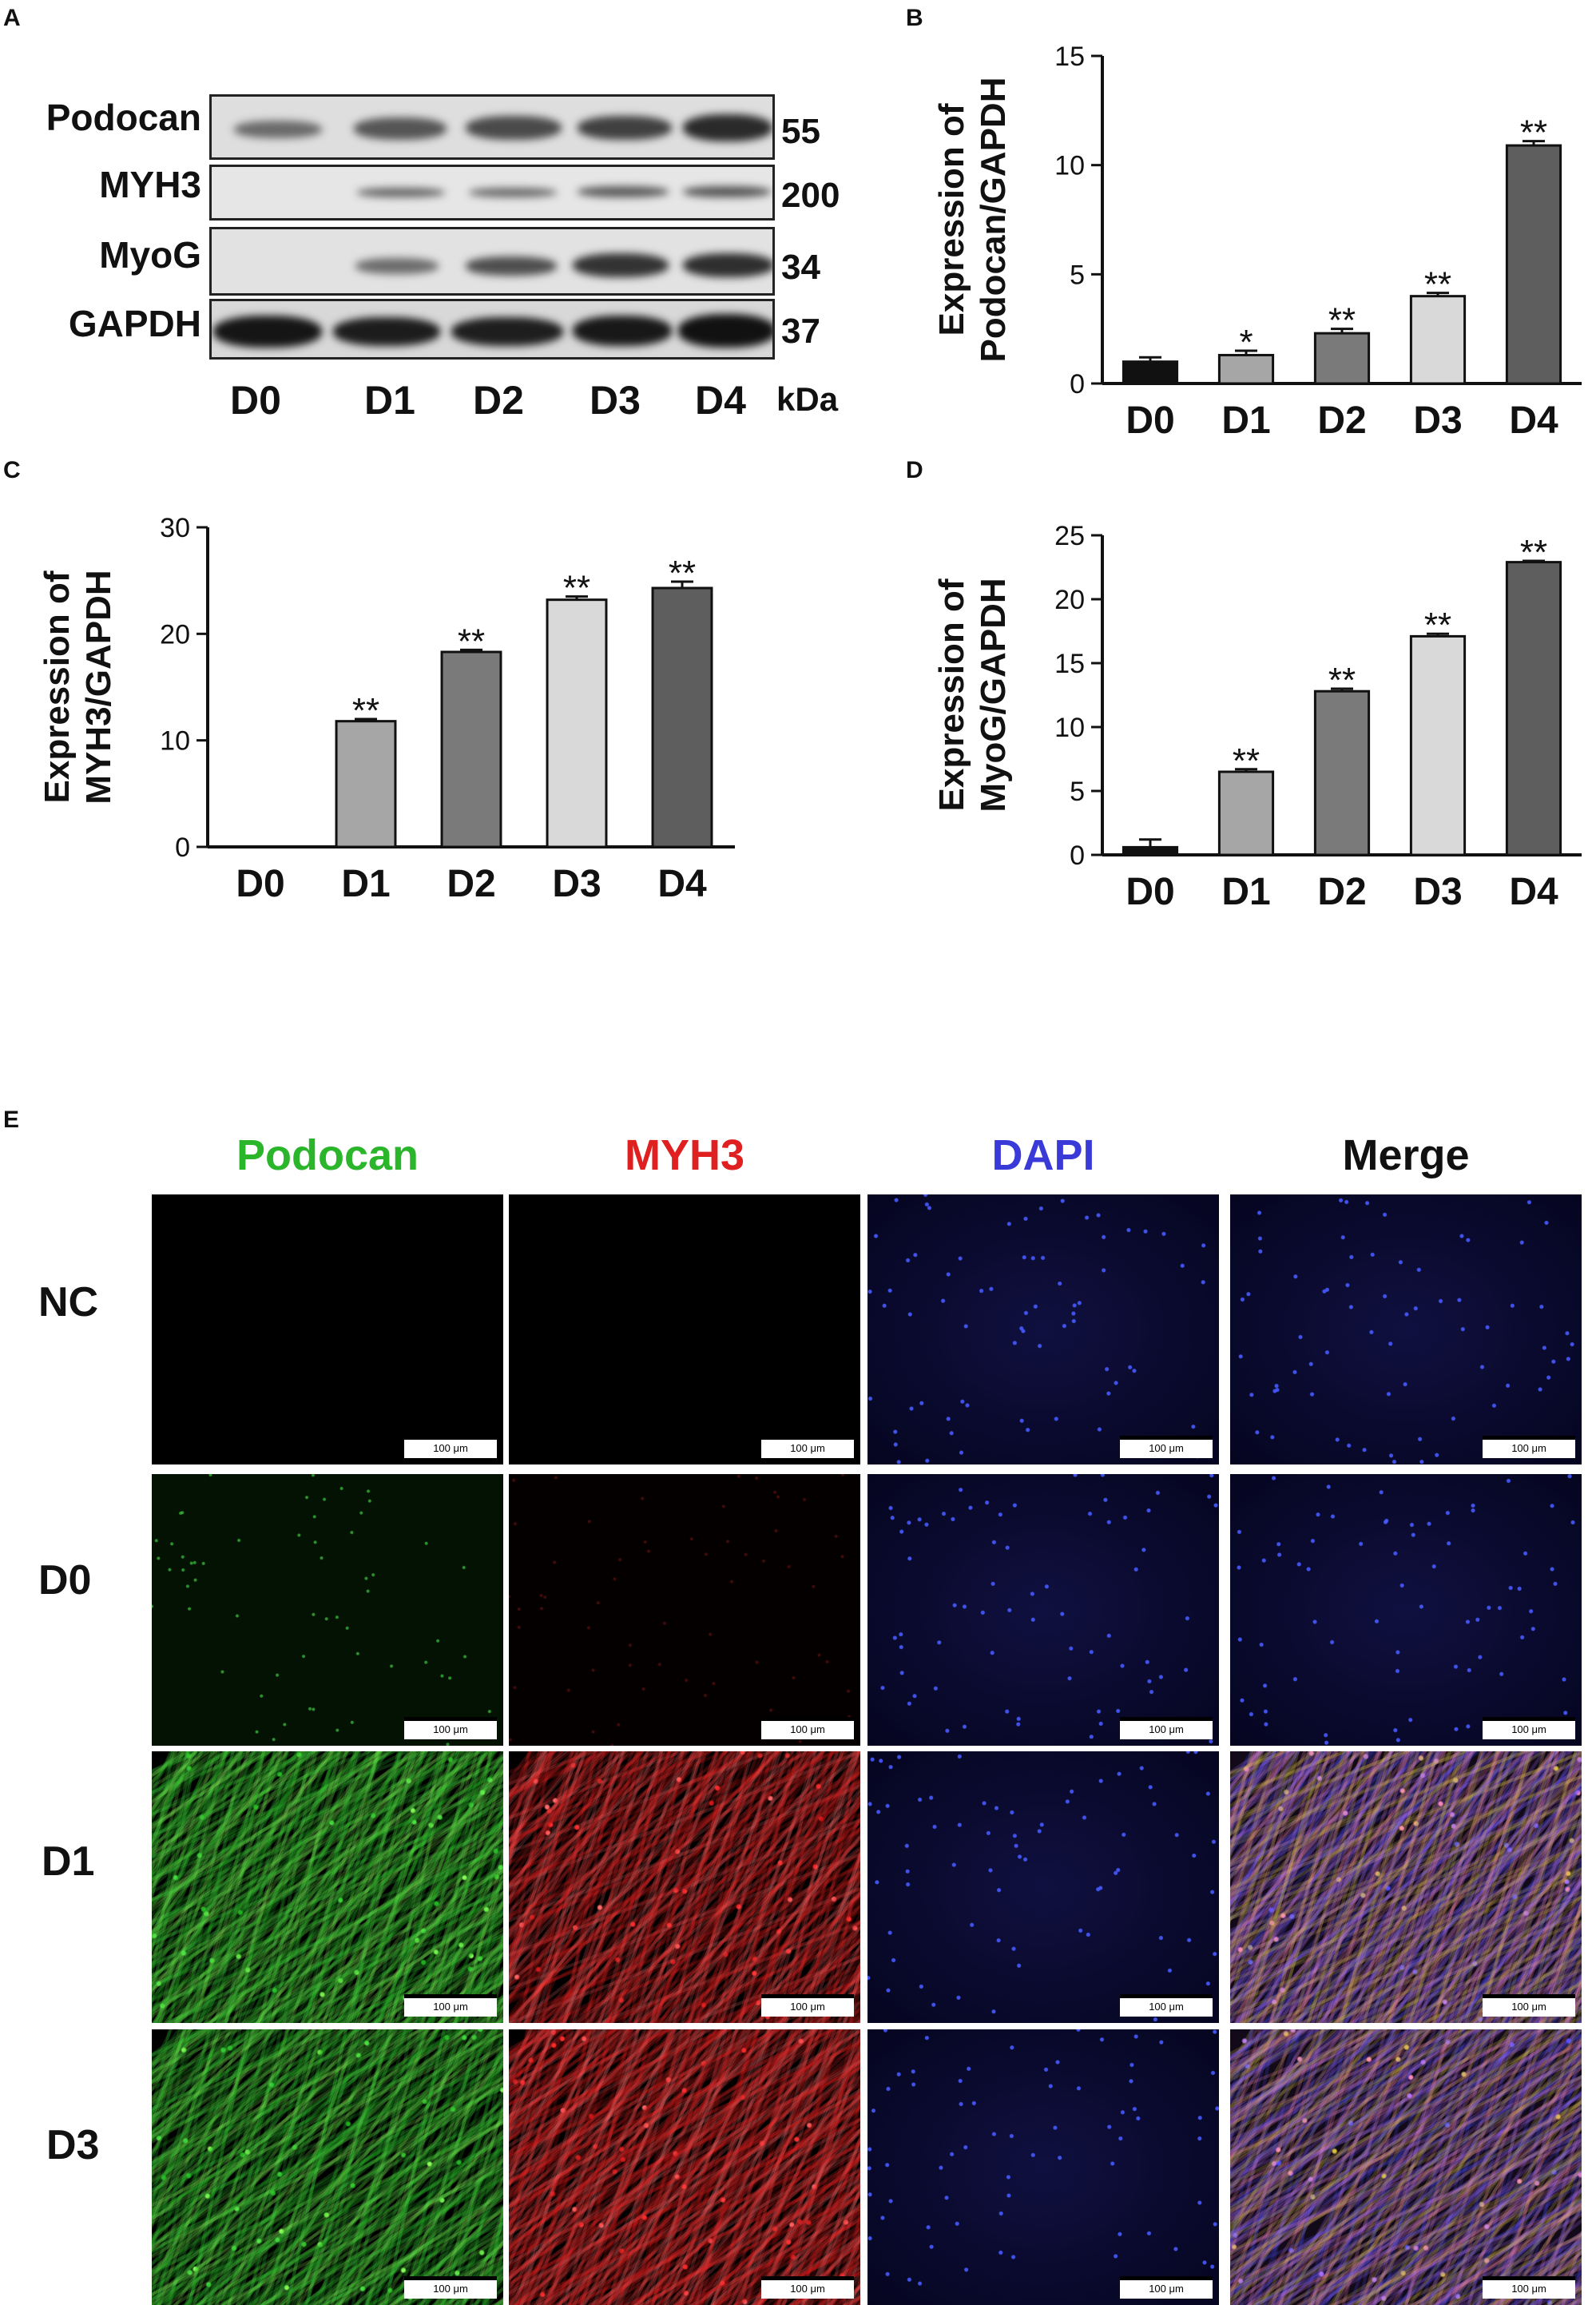 This screenshot has height=2305, width=1596. What do you see at coordinates (11, 1120) in the screenshot?
I see `panel-letter-e: E` at bounding box center [11, 1120].